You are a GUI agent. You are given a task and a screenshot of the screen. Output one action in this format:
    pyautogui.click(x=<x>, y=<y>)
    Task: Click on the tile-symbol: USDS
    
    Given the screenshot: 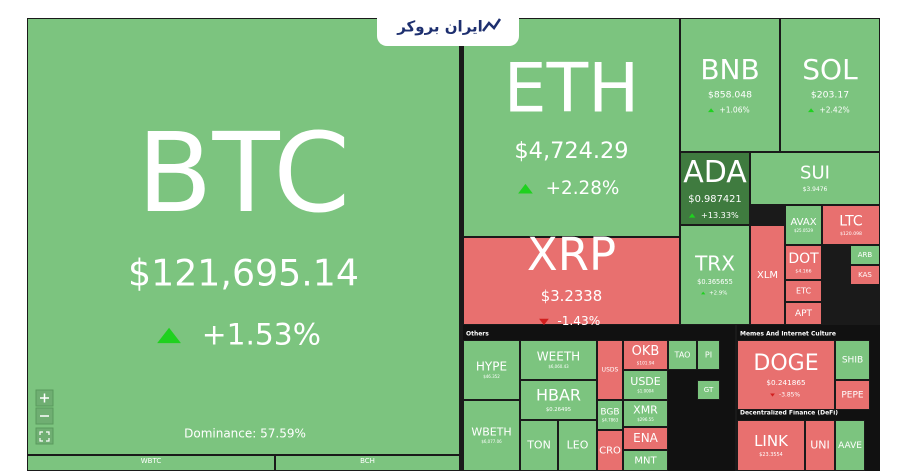 What is the action you would take?
    pyautogui.click(x=610, y=370)
    